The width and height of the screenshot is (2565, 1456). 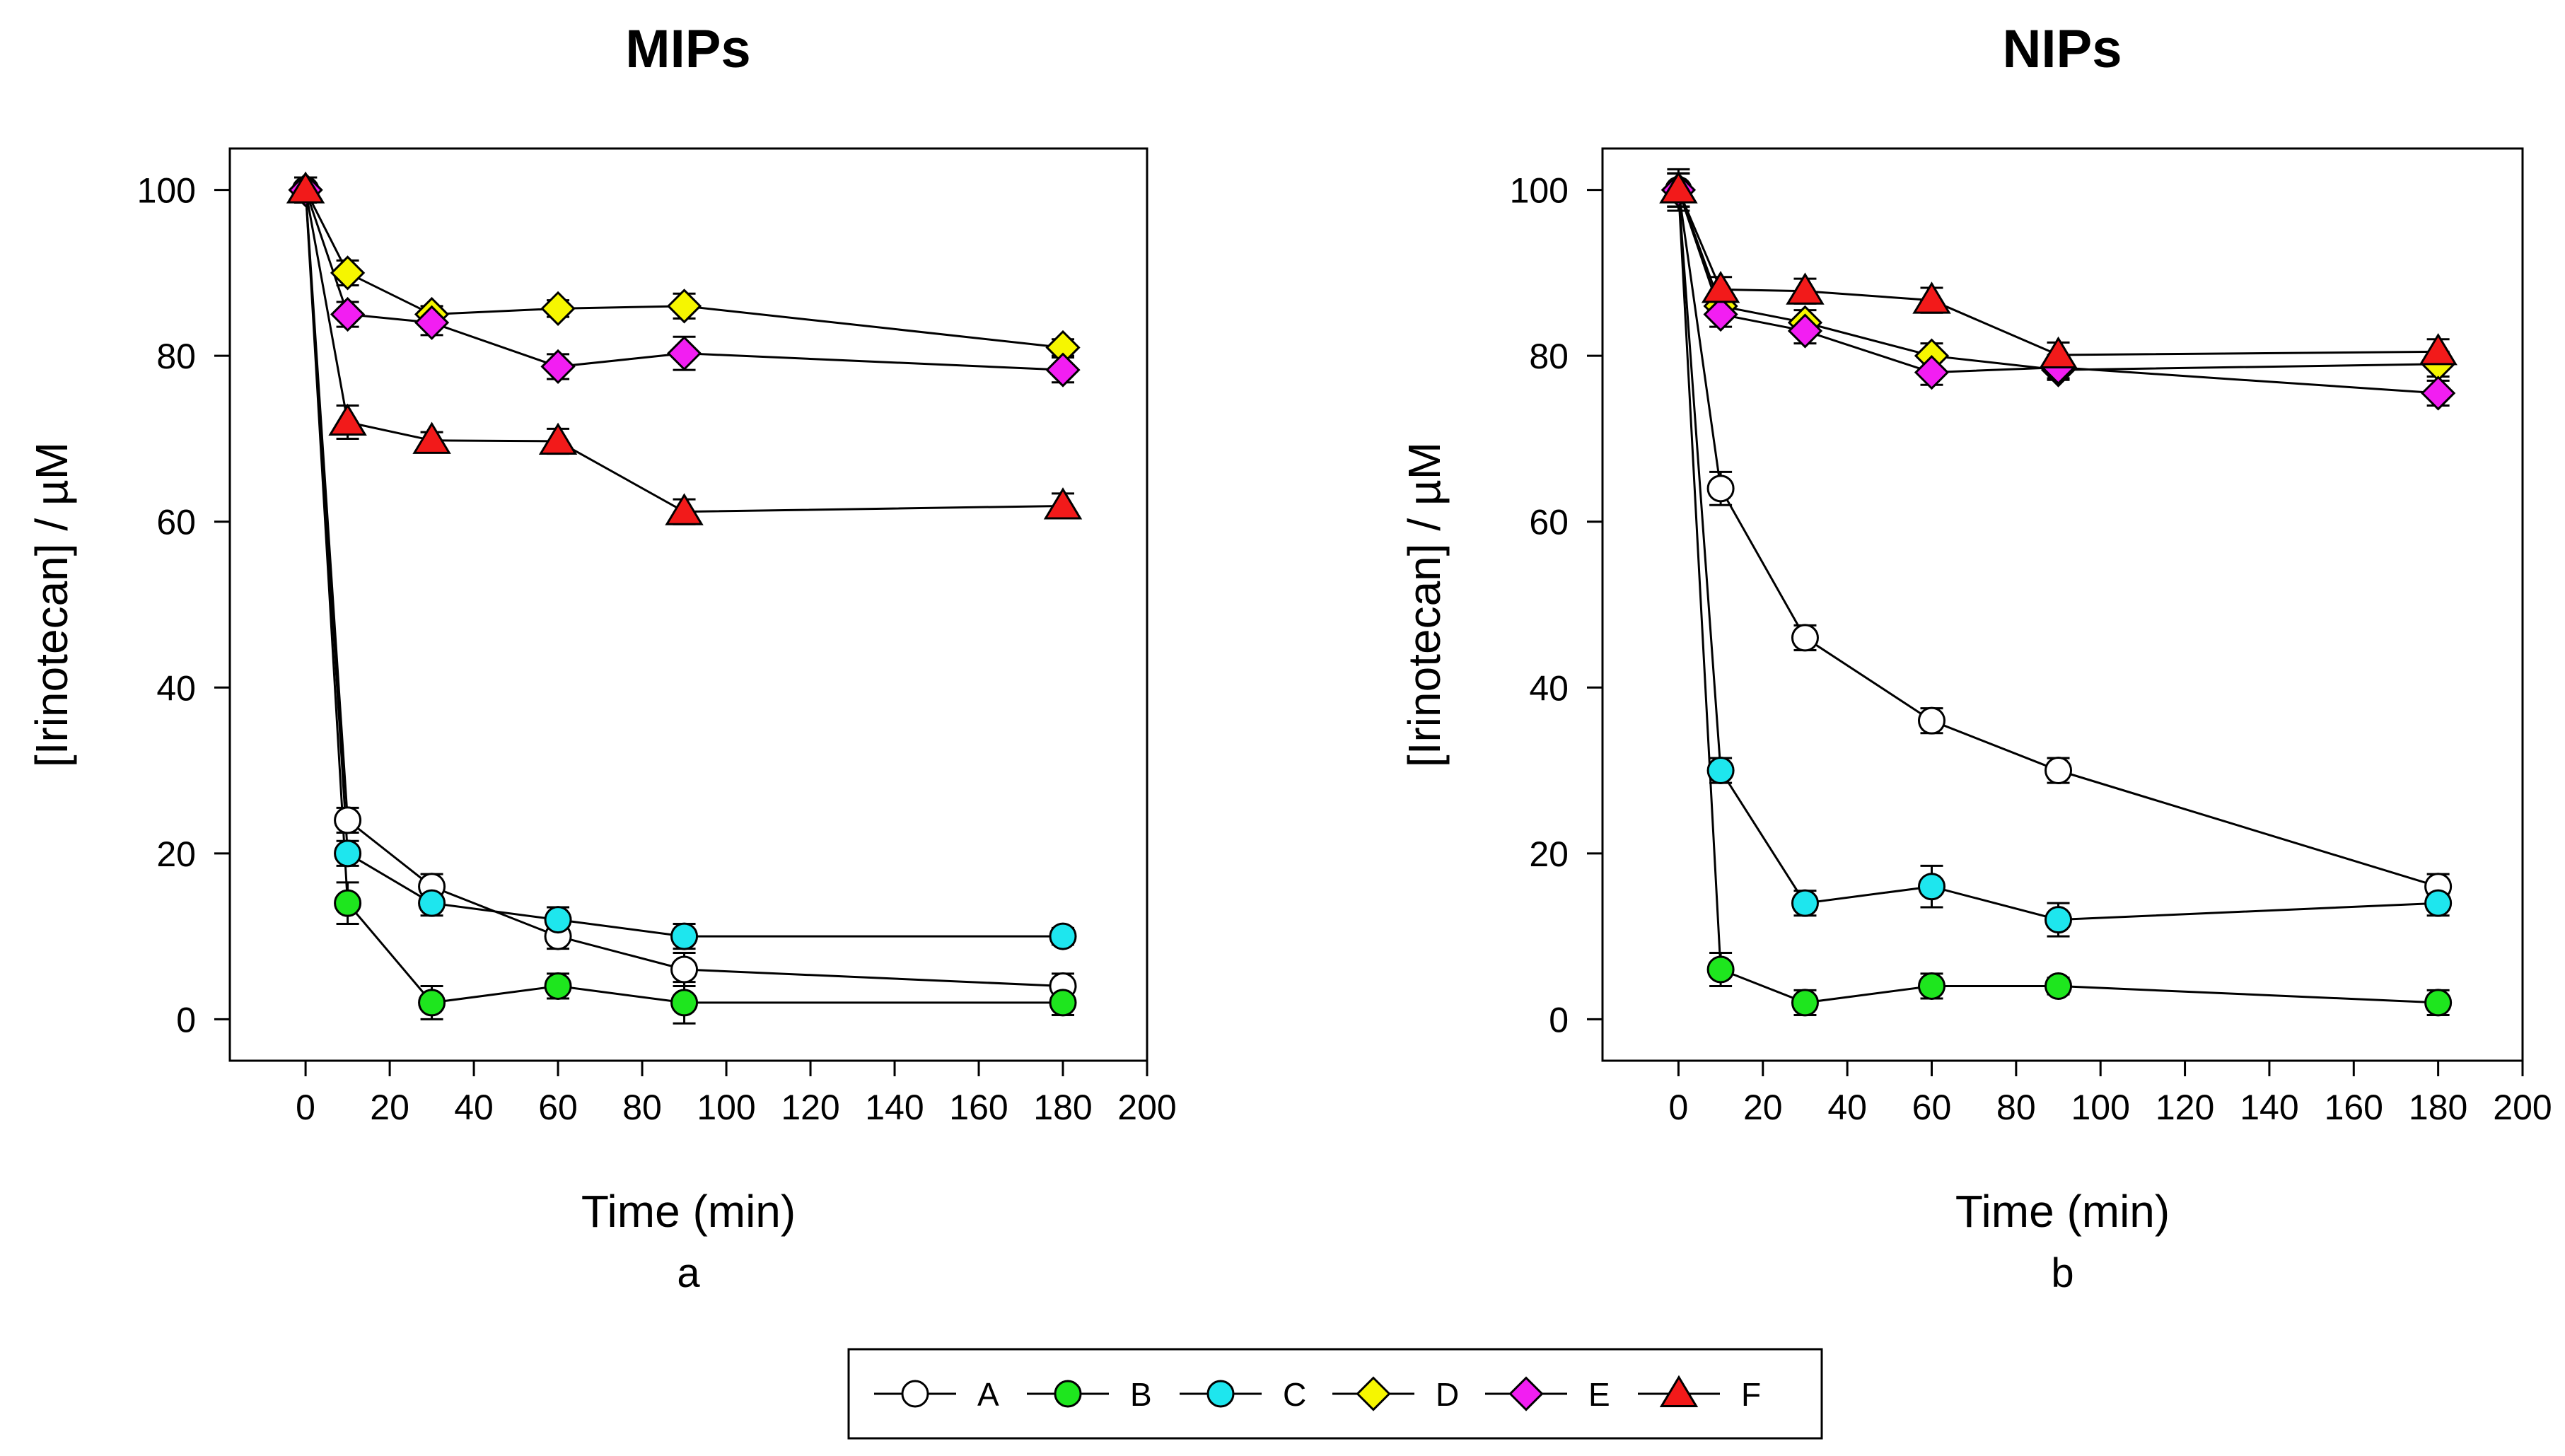 I want to click on series-line-C, so click(x=2057, y=556).